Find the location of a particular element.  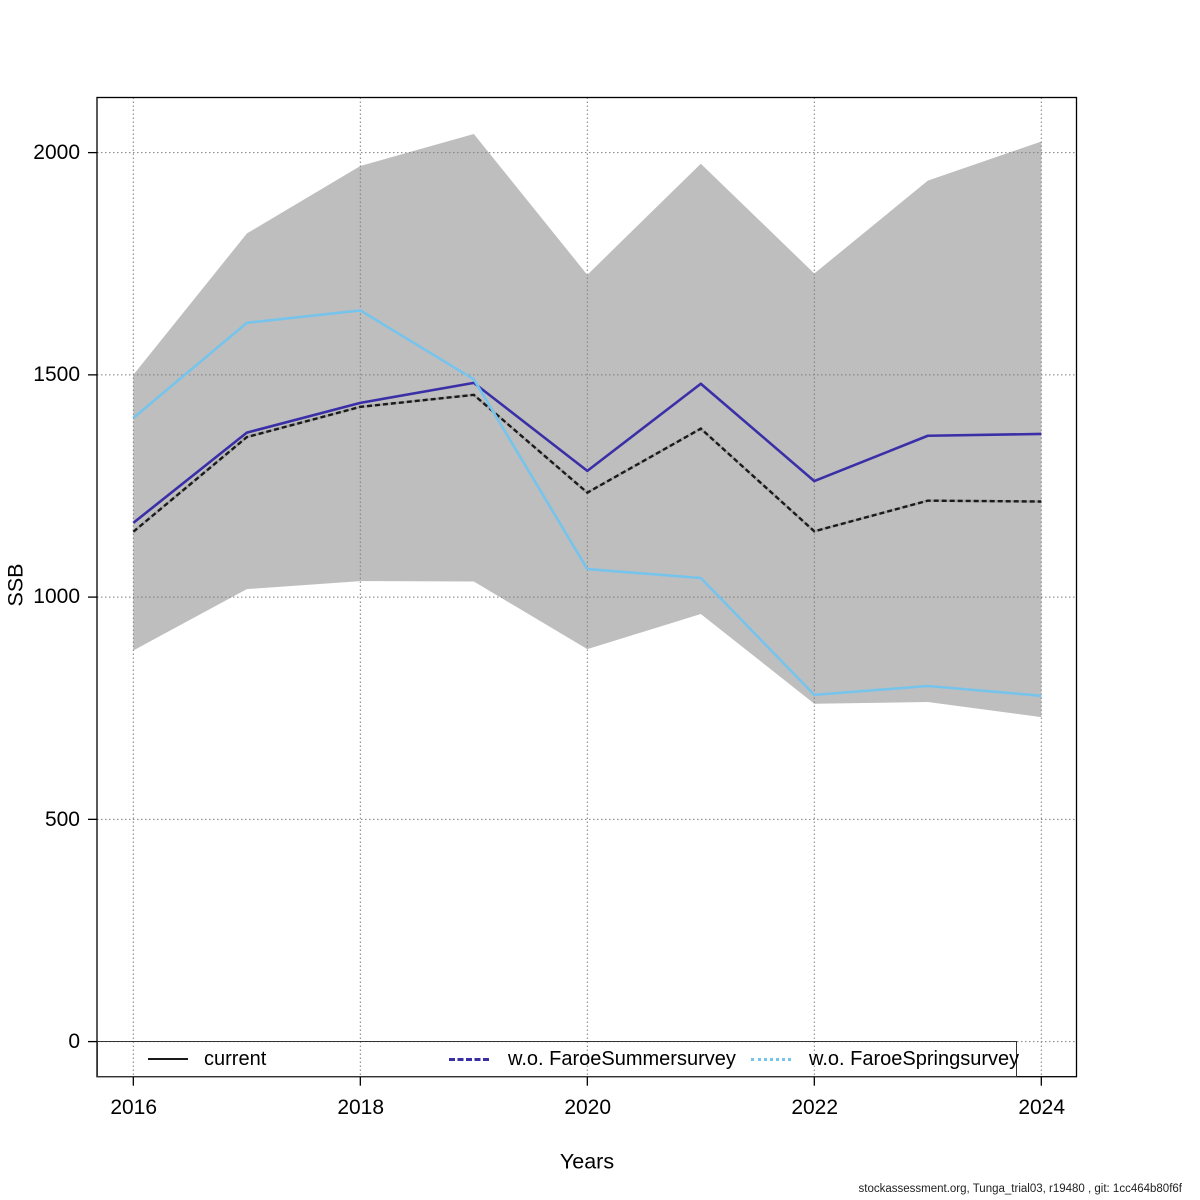

series-line-w-o-faroesummersurvey is located at coordinates (587, 452).